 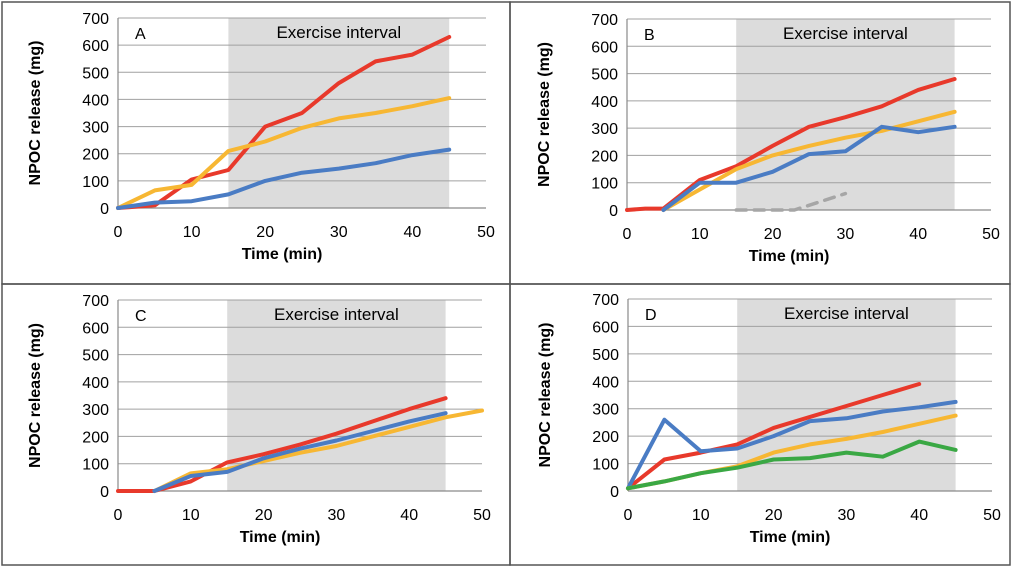 What do you see at coordinates (651, 315) in the screenshot?
I see `panel-letter: D` at bounding box center [651, 315].